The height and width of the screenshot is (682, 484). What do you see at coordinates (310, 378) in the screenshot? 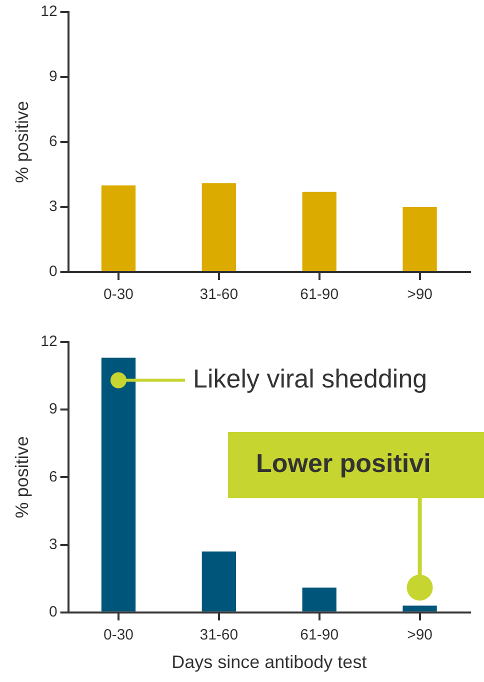
I see `annotation: Likely viral shedding` at bounding box center [310, 378].